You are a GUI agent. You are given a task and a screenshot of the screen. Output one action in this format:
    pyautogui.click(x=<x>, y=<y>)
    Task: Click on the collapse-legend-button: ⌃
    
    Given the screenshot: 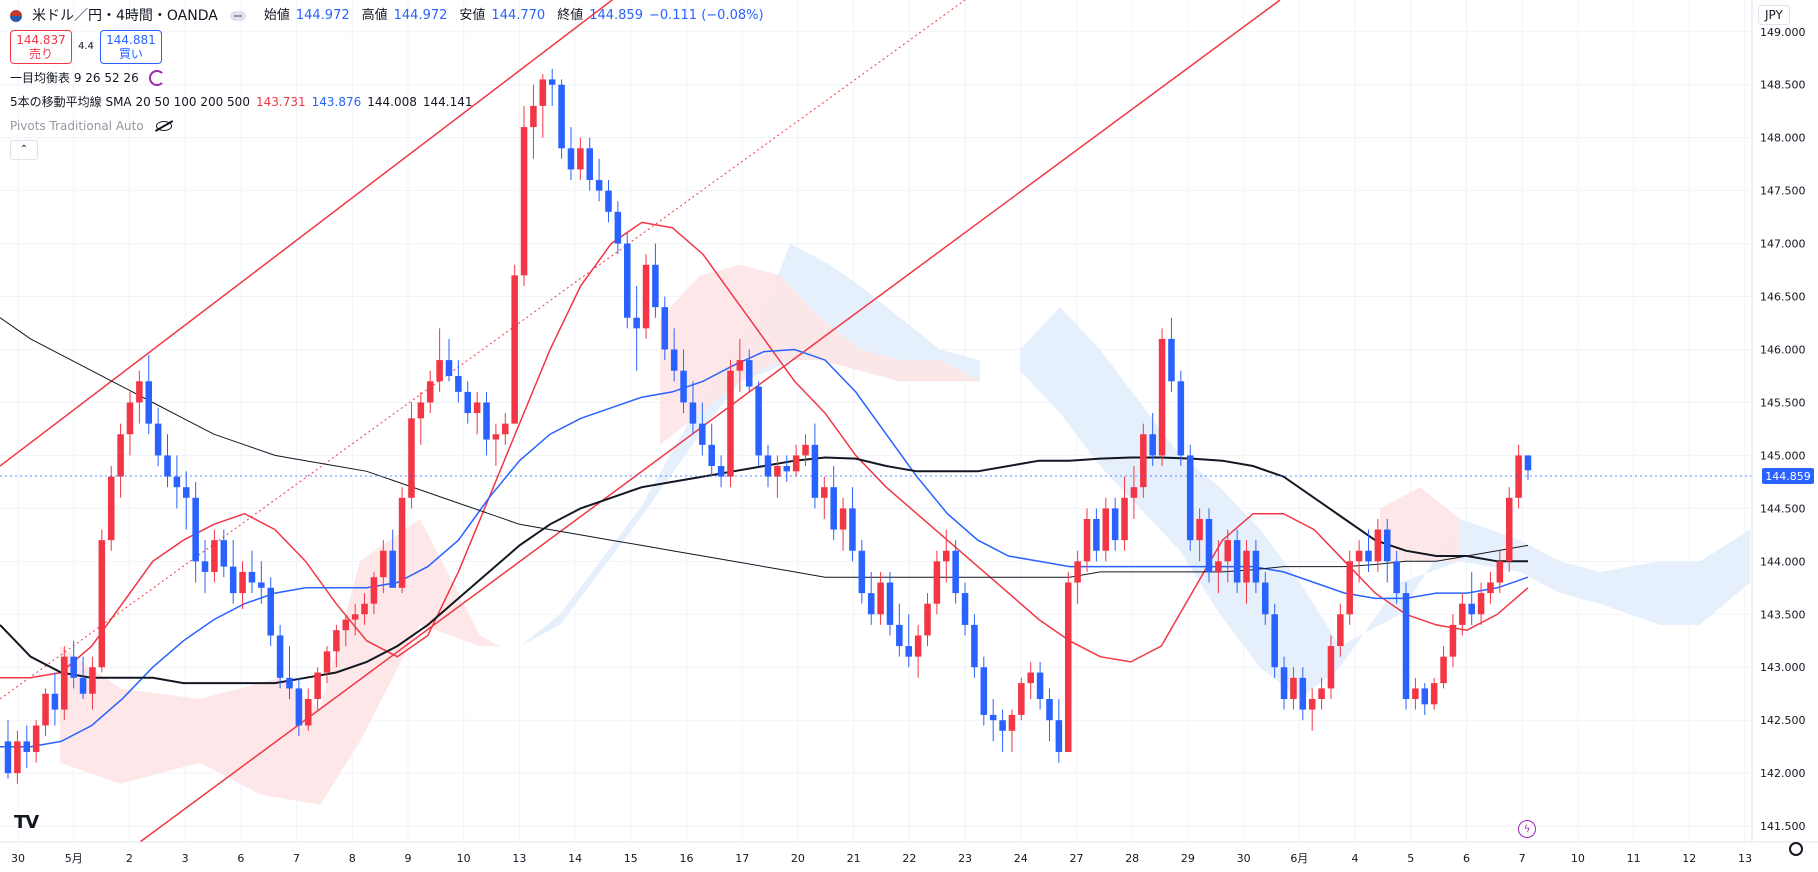 What is the action you would take?
    pyautogui.click(x=24, y=150)
    